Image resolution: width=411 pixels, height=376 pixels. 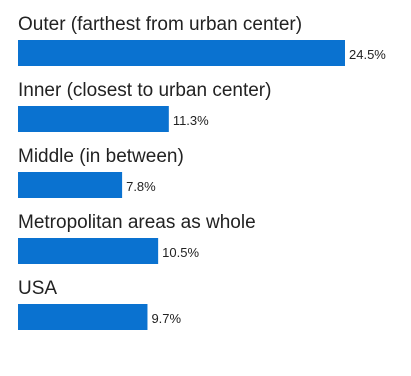 What do you see at coordinates (37, 288) in the screenshot?
I see `category-label: USA` at bounding box center [37, 288].